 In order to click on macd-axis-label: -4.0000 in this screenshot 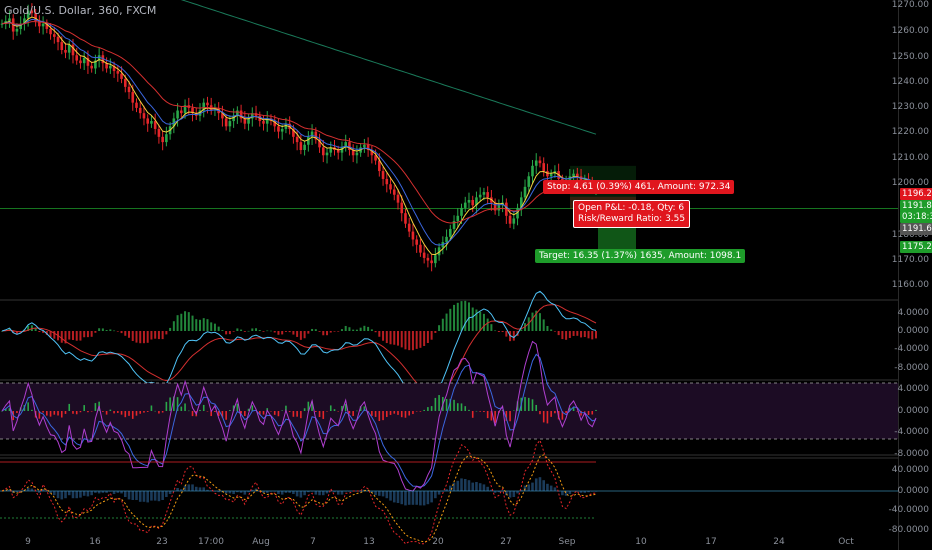, I will do `click(911, 349)`.